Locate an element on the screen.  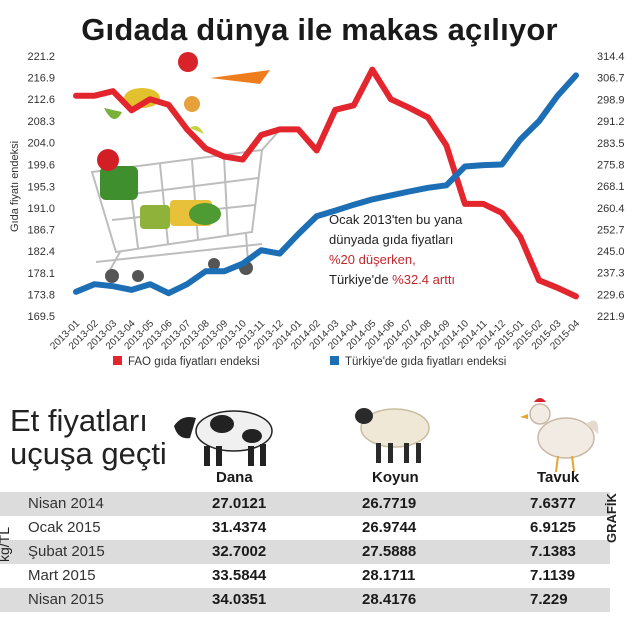
legend-swatch-turkey is located at coordinates (334, 360).